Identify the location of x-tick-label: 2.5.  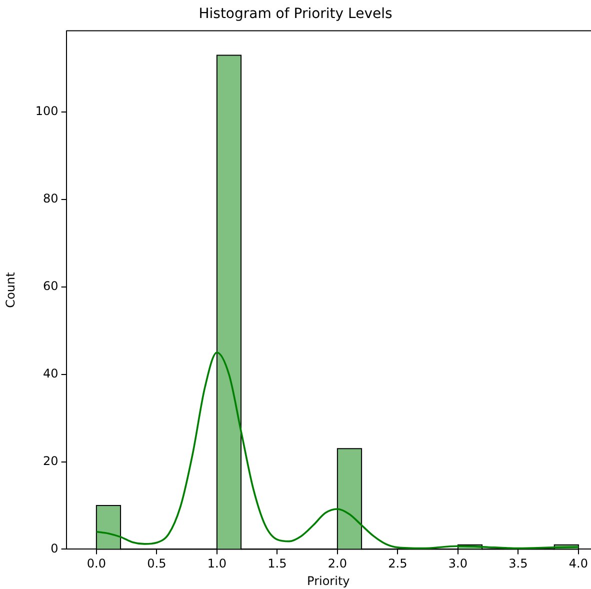
(398, 563).